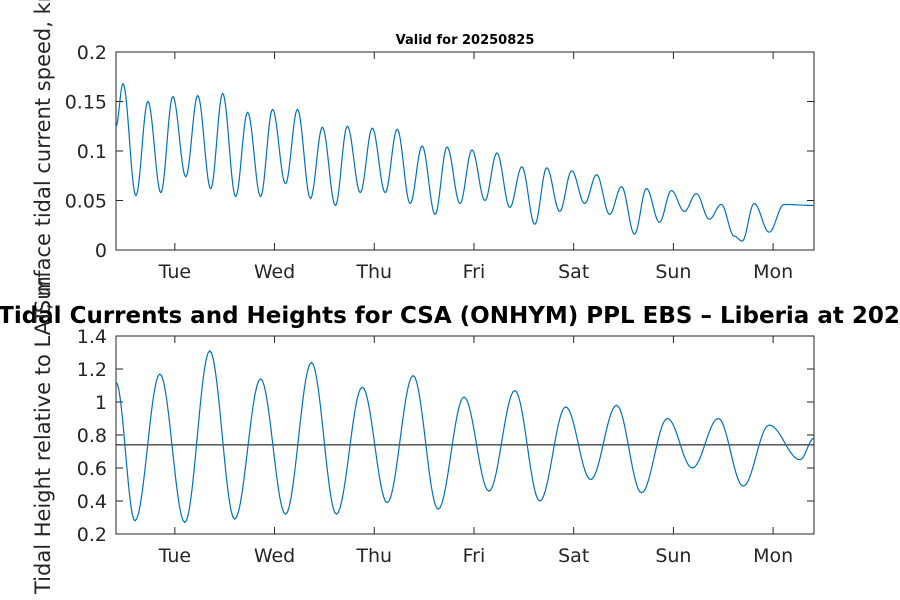  What do you see at coordinates (92, 370) in the screenshot?
I see `y-tick-label: 1.2` at bounding box center [92, 370].